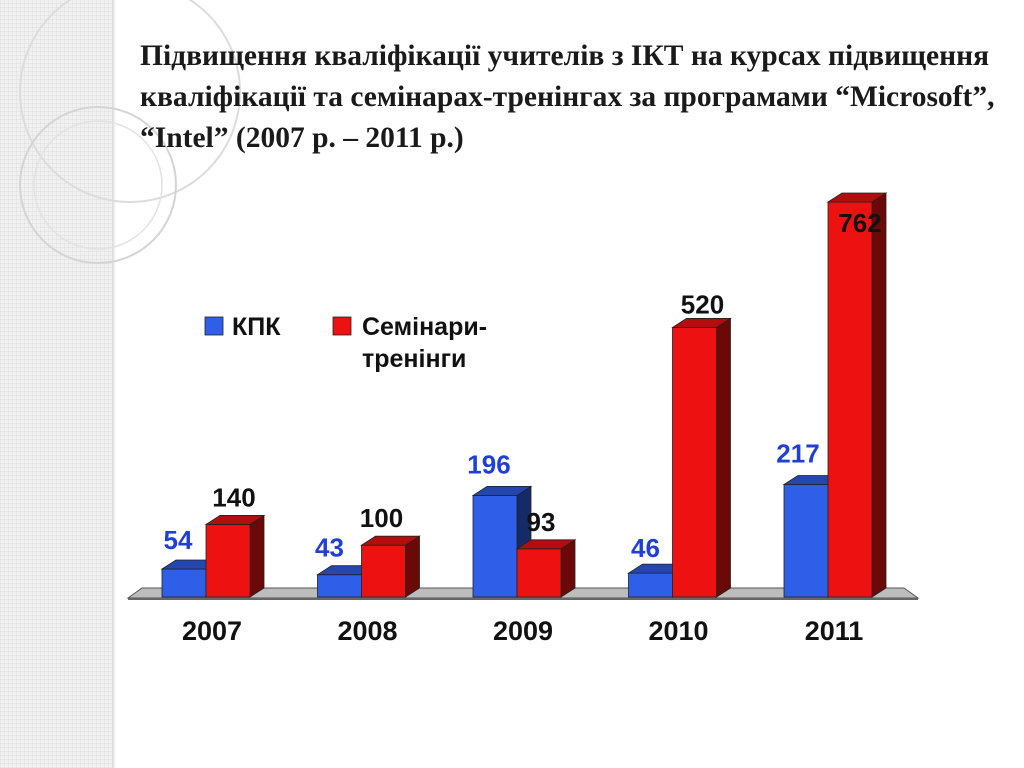 The height and width of the screenshot is (768, 1024). What do you see at coordinates (114, 384) in the screenshot?
I see `side-strip-edge` at bounding box center [114, 384].